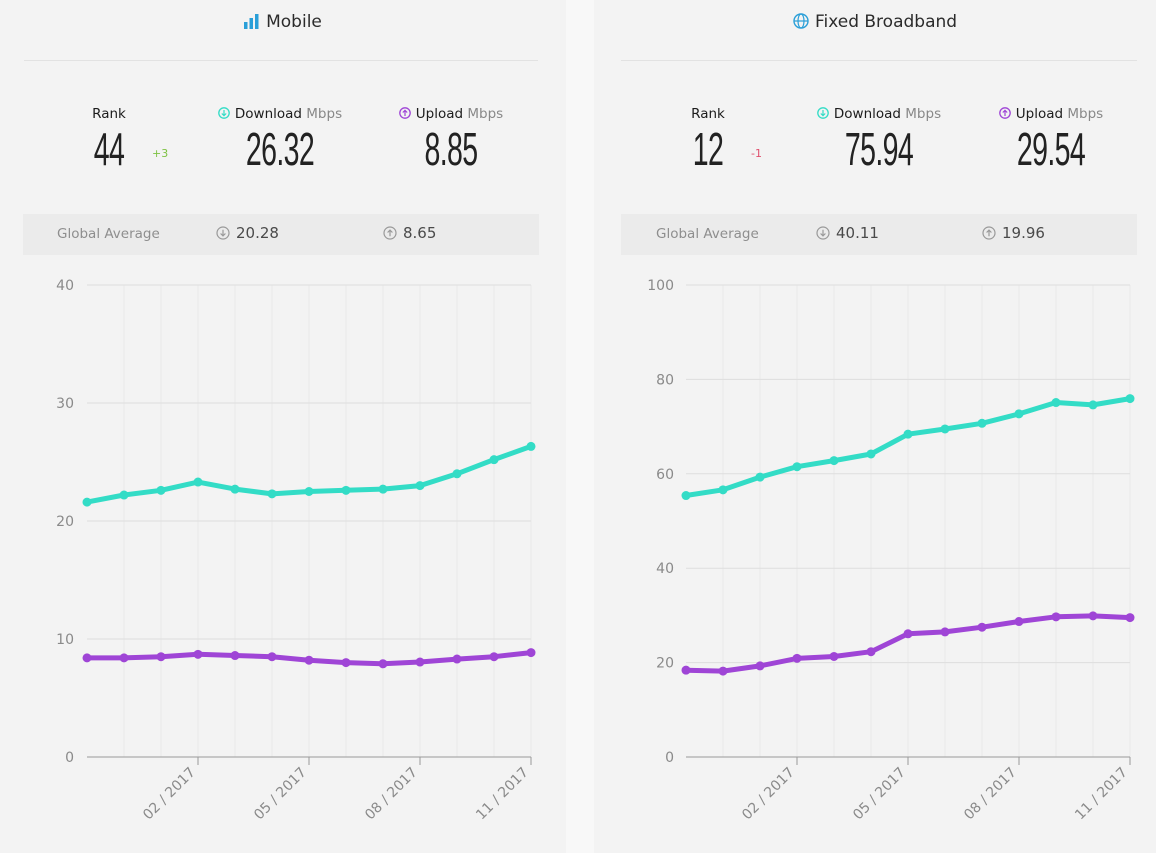  Describe the element at coordinates (420, 233) in the screenshot. I see `global-upload-value: 8.65` at that location.